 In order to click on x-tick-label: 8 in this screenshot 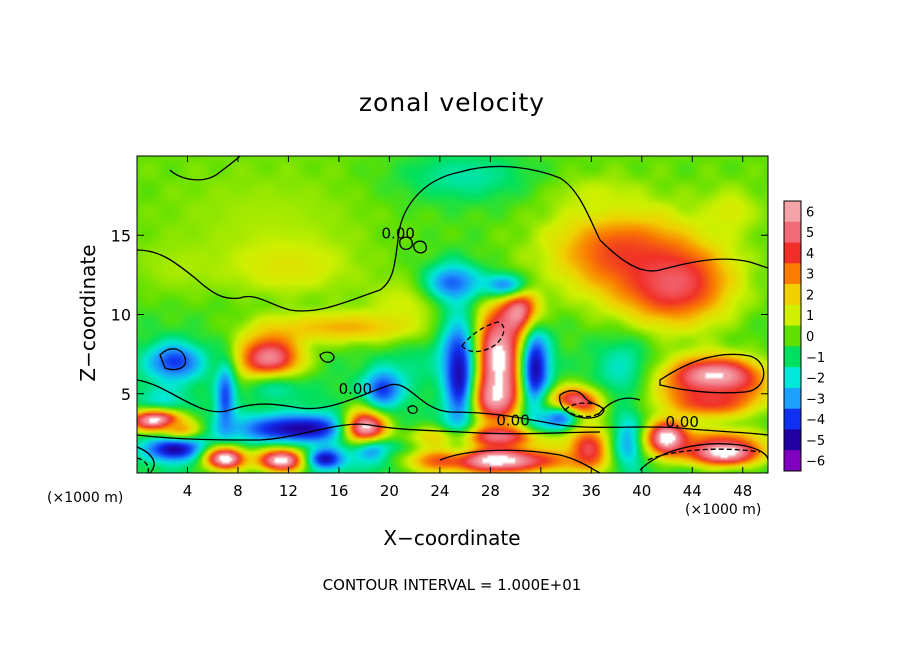, I will do `click(238, 491)`.